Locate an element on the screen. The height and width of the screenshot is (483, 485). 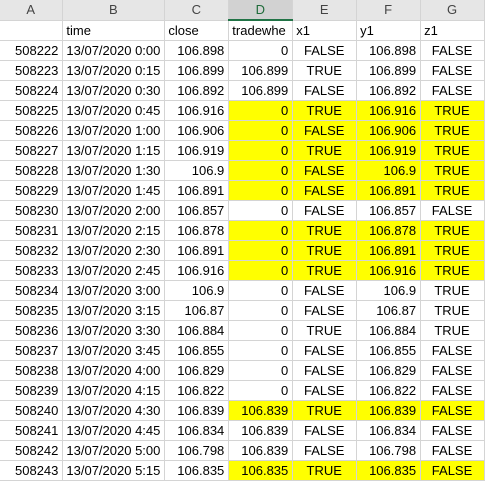
table-cell: 13/07/2020 2:30 is located at coordinates (114, 250).